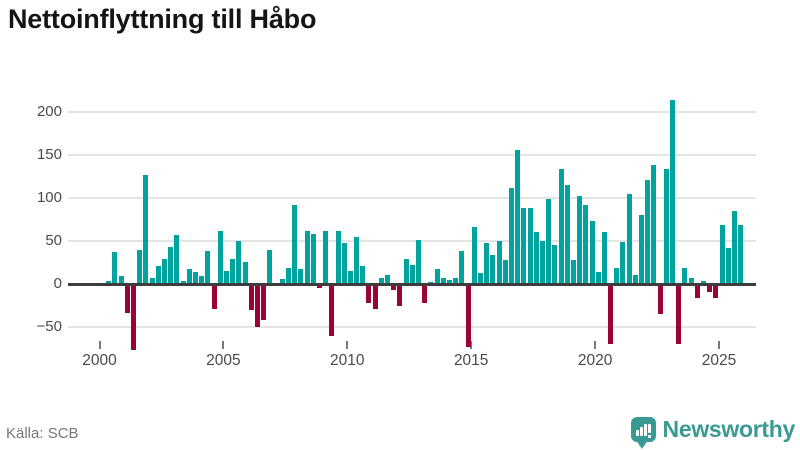 This screenshot has width=800, height=450. What do you see at coordinates (134, 317) in the screenshot?
I see `bar-2001Q2` at bounding box center [134, 317].